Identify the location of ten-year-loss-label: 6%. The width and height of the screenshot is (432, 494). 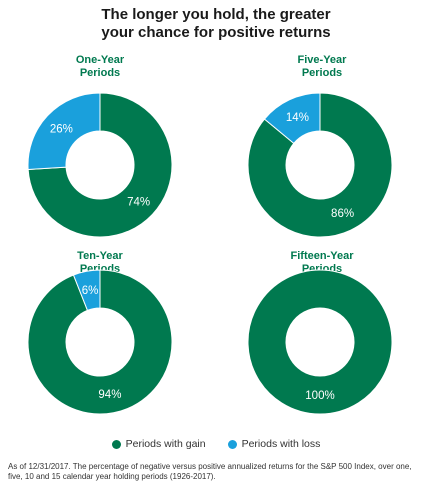
(90, 291).